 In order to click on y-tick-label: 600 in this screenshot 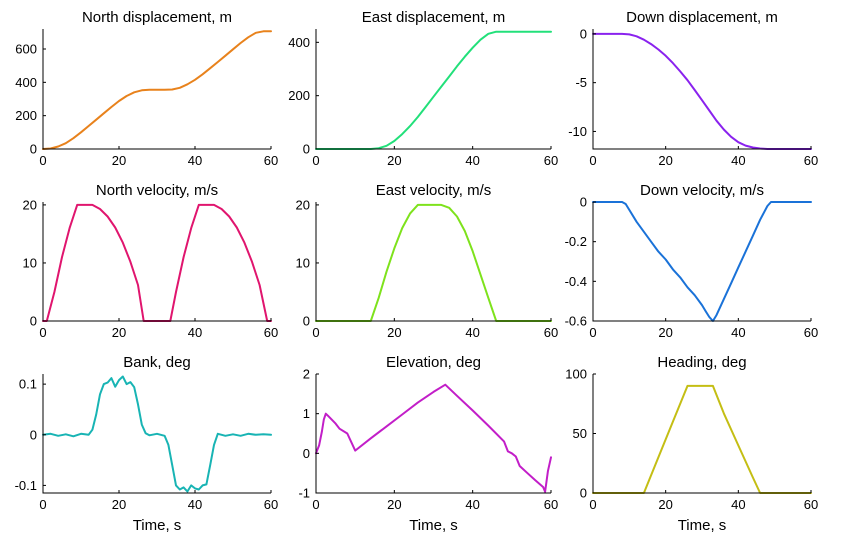, I will do `click(26, 49)`.